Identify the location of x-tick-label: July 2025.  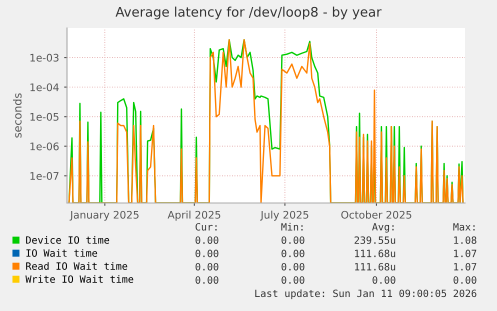
(284, 215).